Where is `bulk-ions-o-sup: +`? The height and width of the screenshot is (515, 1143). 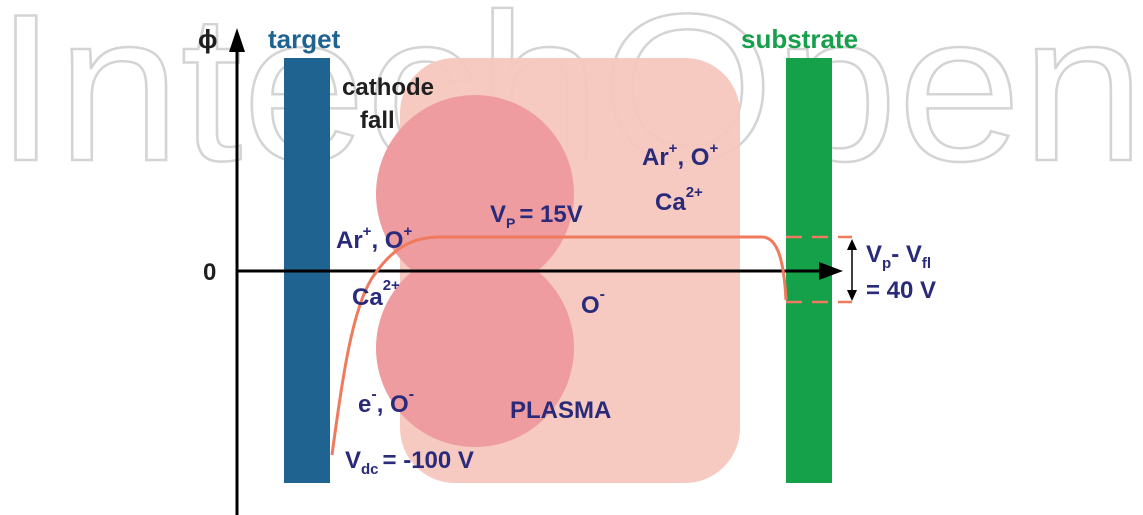 bulk-ions-o-sup: + is located at coordinates (713, 148).